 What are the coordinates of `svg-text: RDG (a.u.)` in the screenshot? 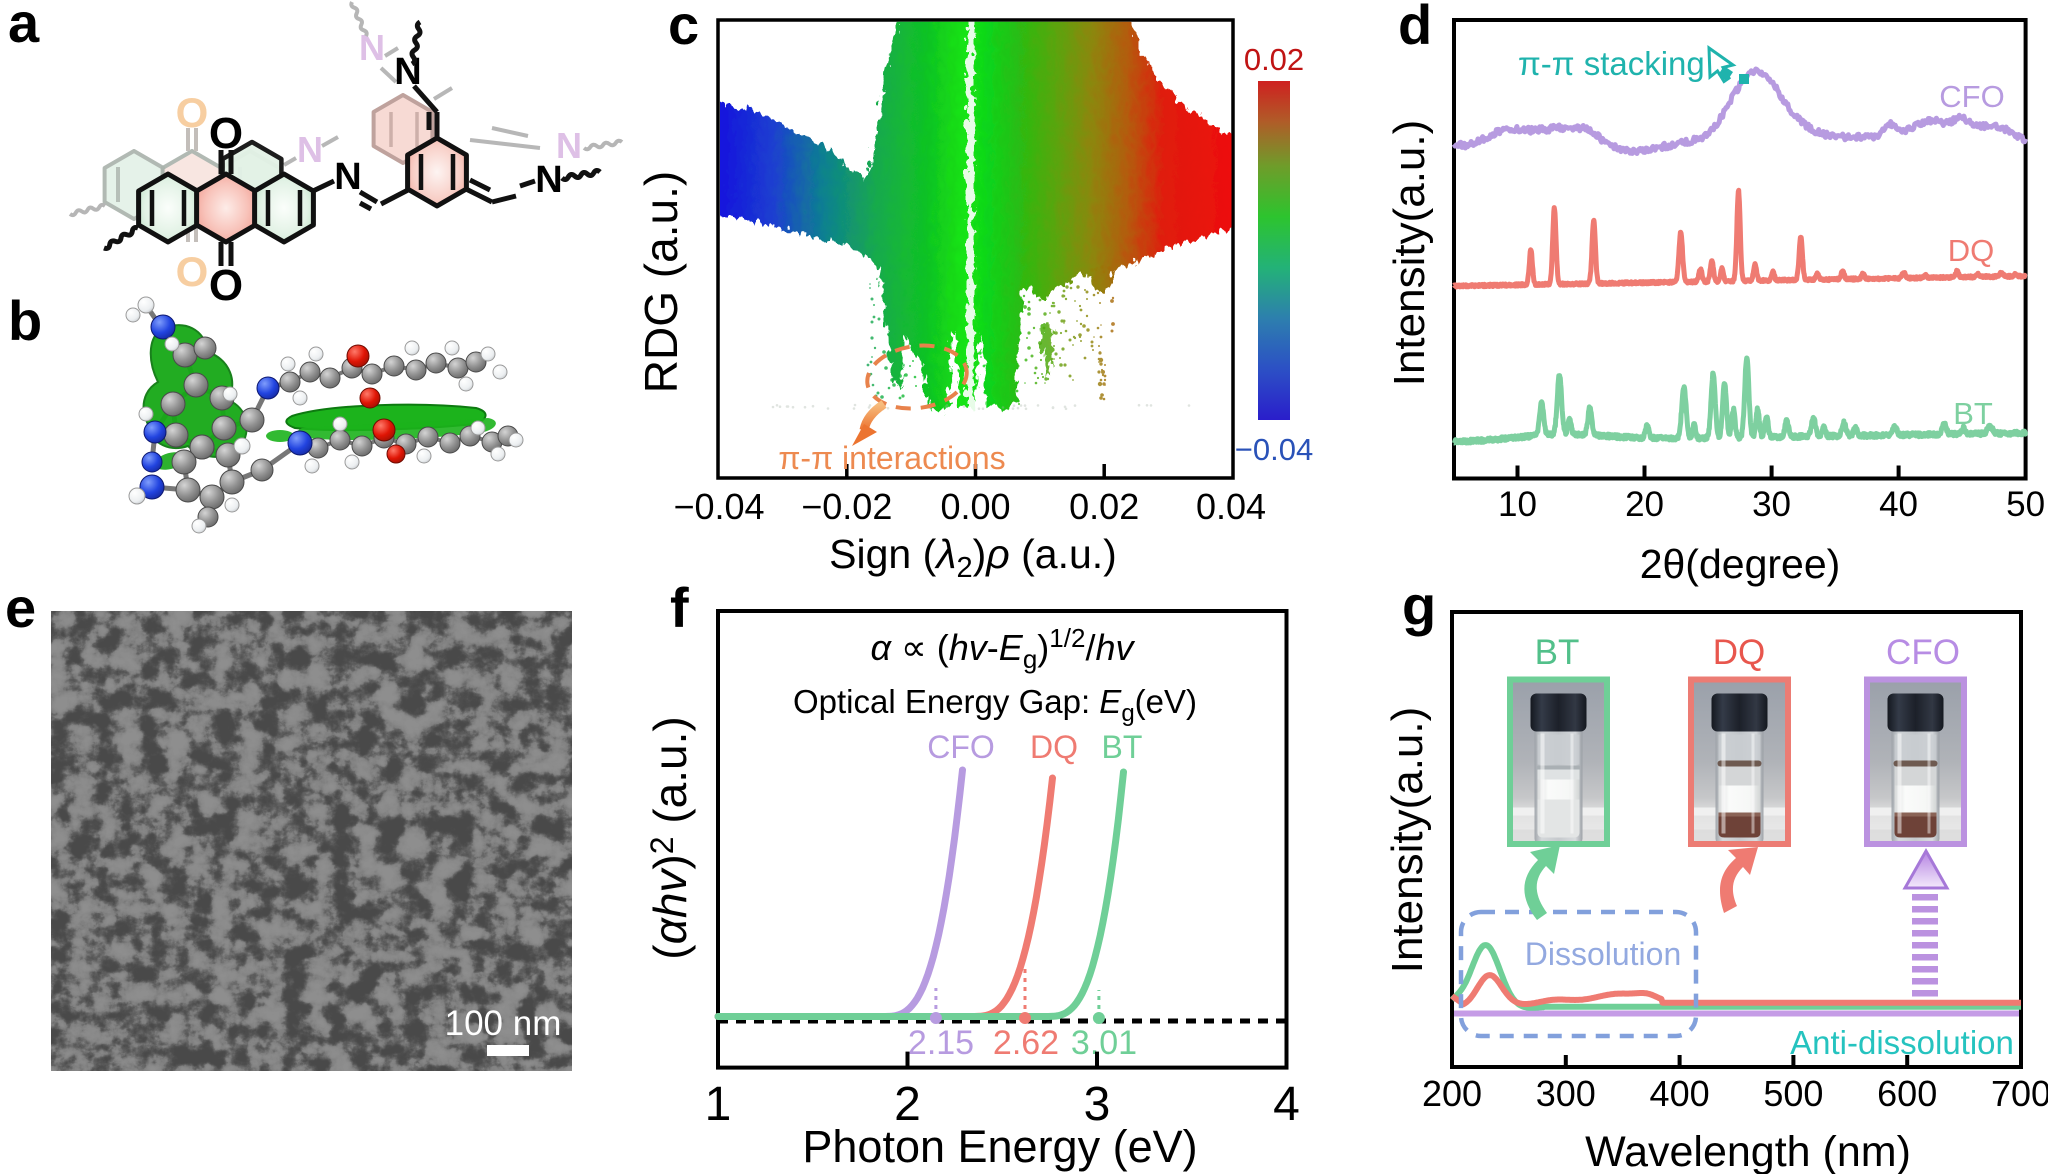 It's located at (661, 282).